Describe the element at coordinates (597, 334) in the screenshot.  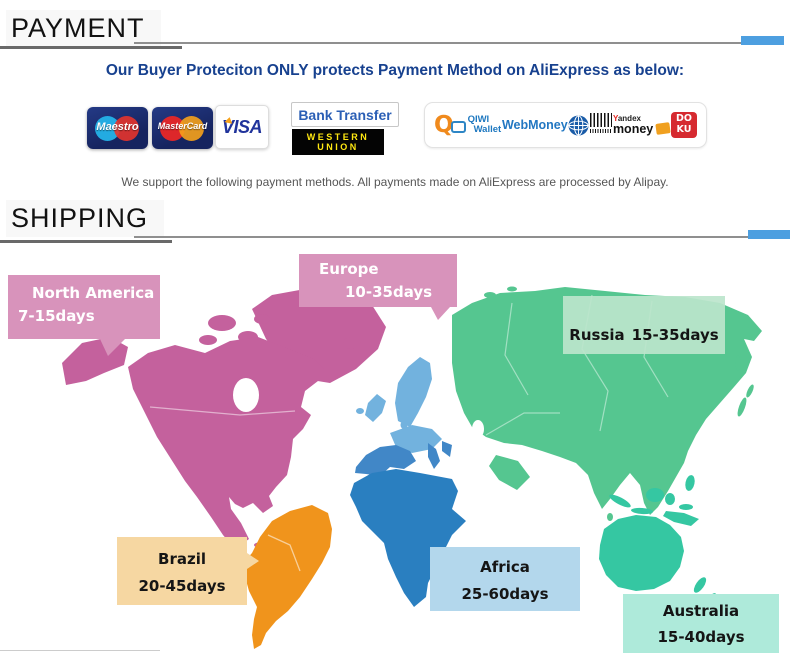
I see `region-name: Russia` at that location.